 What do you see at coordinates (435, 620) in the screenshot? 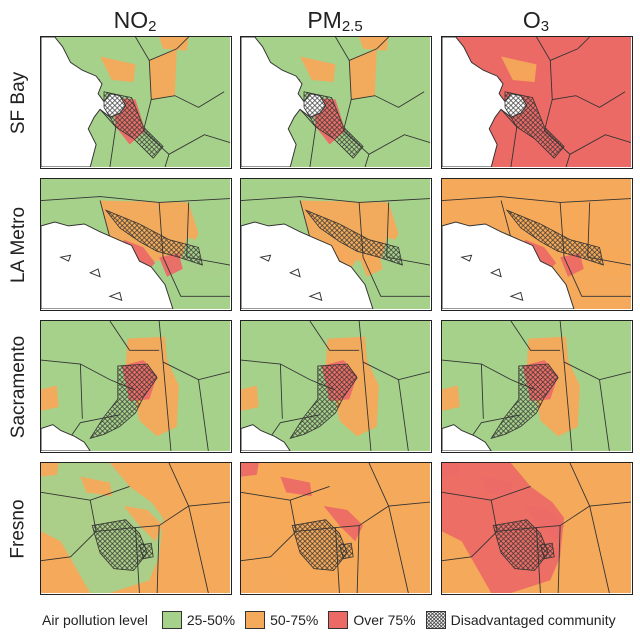
I see `legend-swatch-hatch` at bounding box center [435, 620].